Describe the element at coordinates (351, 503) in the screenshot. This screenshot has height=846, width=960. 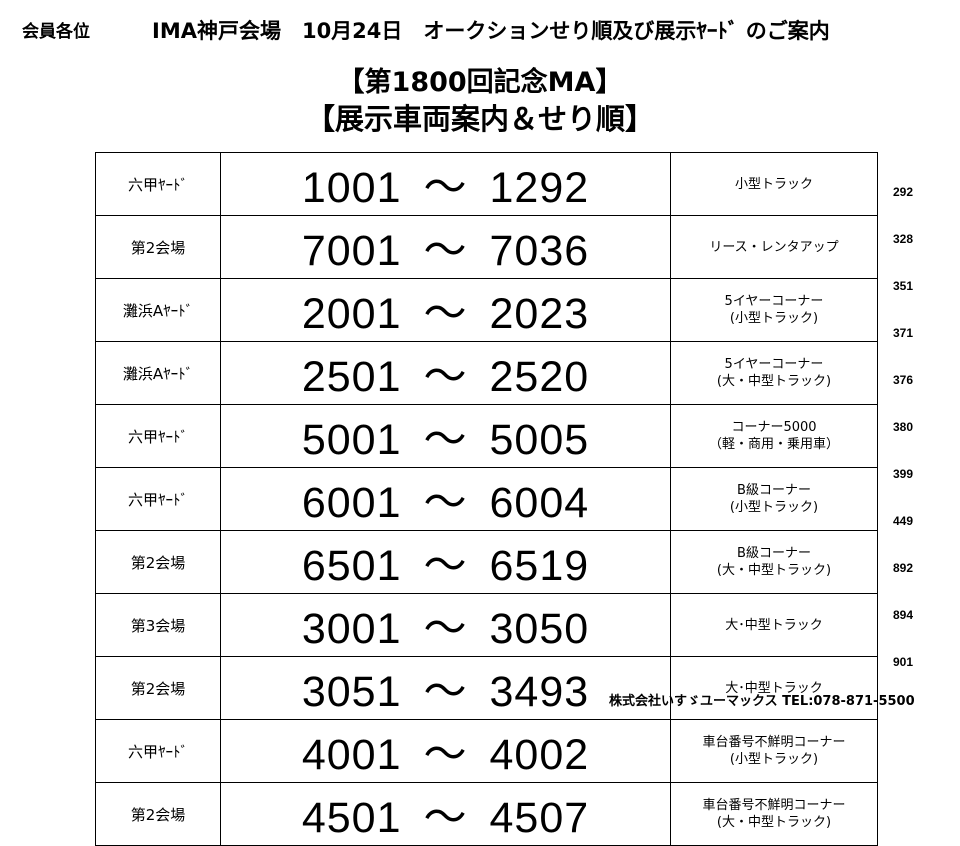
I see `lot-range-start: 6001` at that location.